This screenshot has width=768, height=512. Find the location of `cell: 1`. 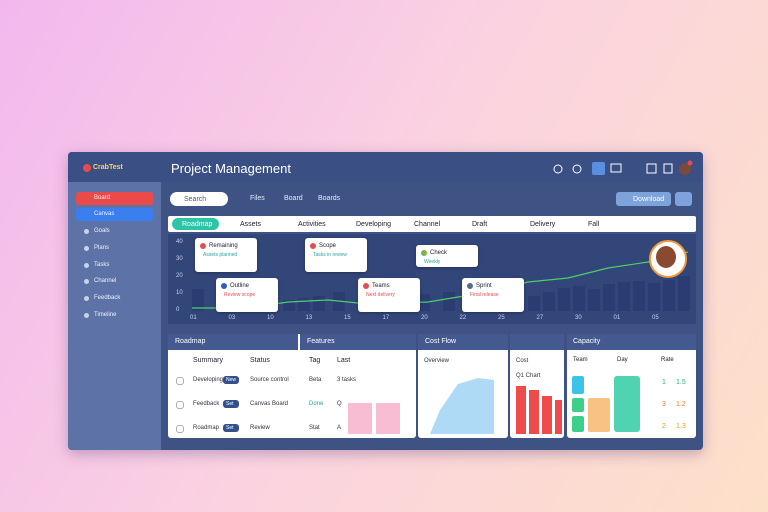

cell: 1 is located at coordinates (664, 382).